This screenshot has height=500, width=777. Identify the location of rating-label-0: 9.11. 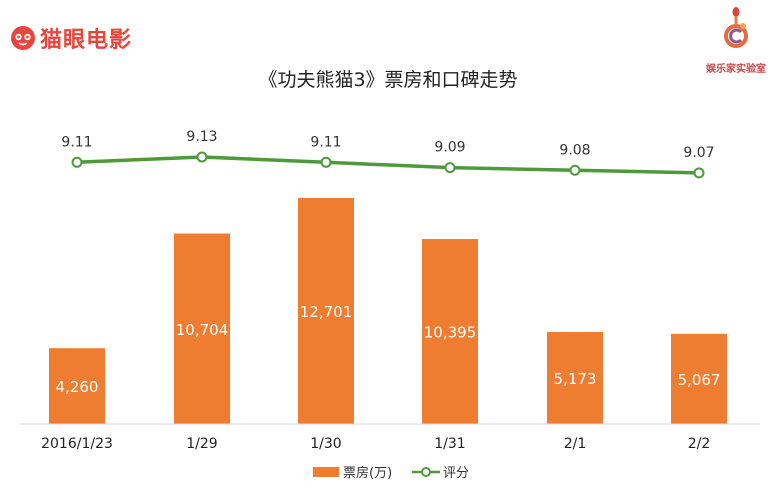
(76, 142).